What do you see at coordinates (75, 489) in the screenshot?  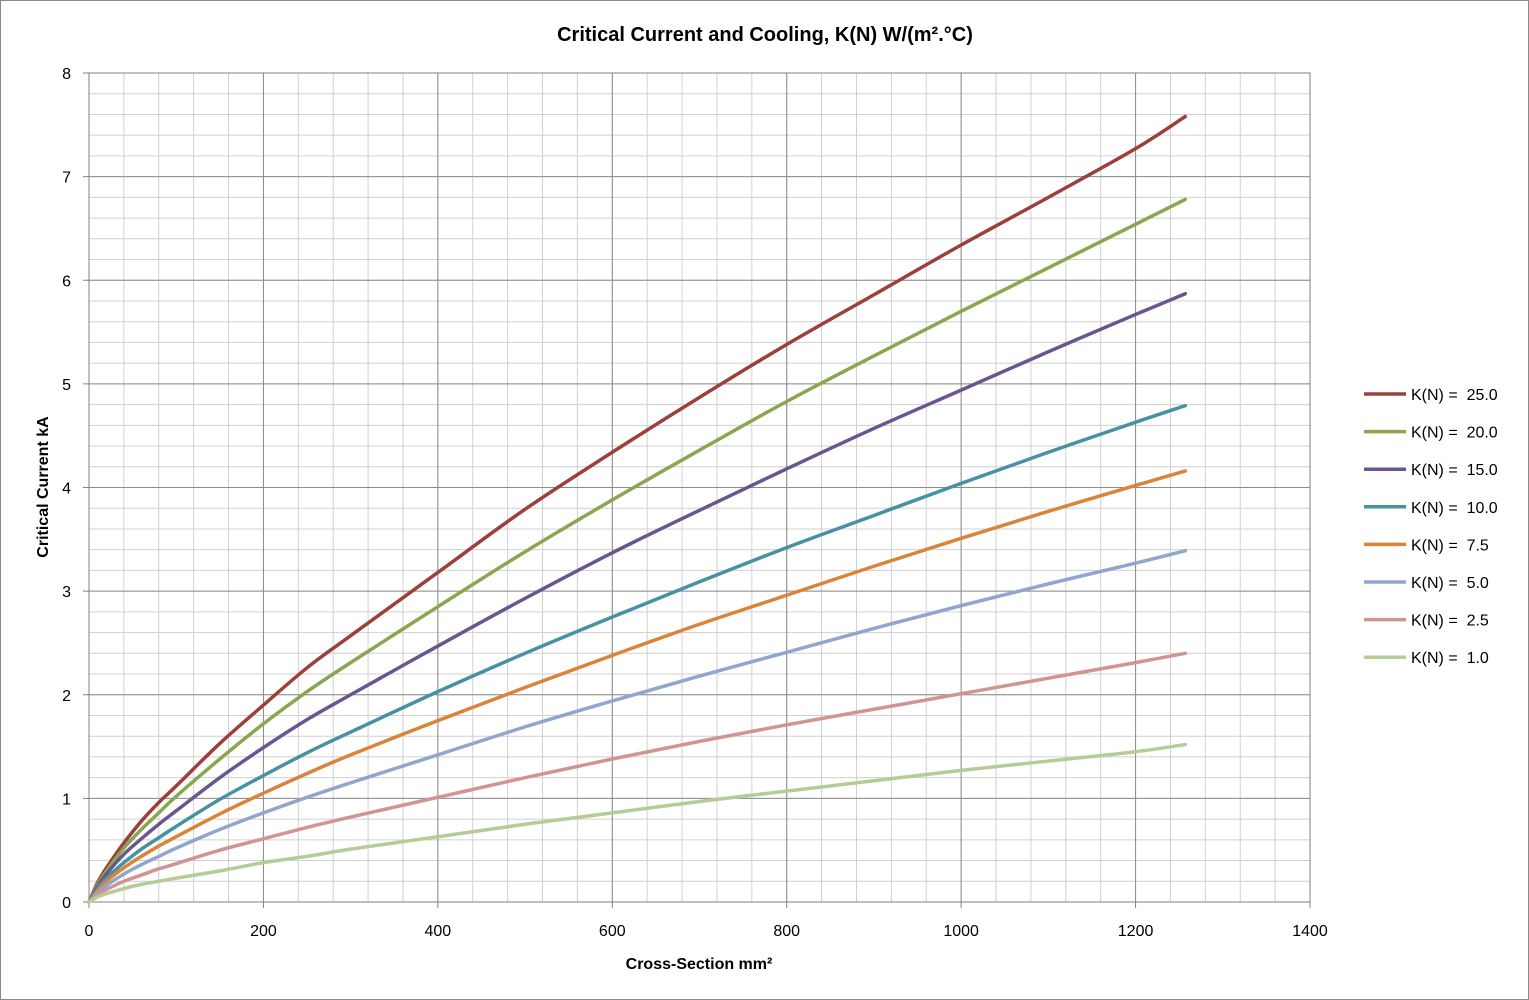 I see `y-axis-ticks: 0 1 2 3 4 5 6 7 8` at bounding box center [75, 489].